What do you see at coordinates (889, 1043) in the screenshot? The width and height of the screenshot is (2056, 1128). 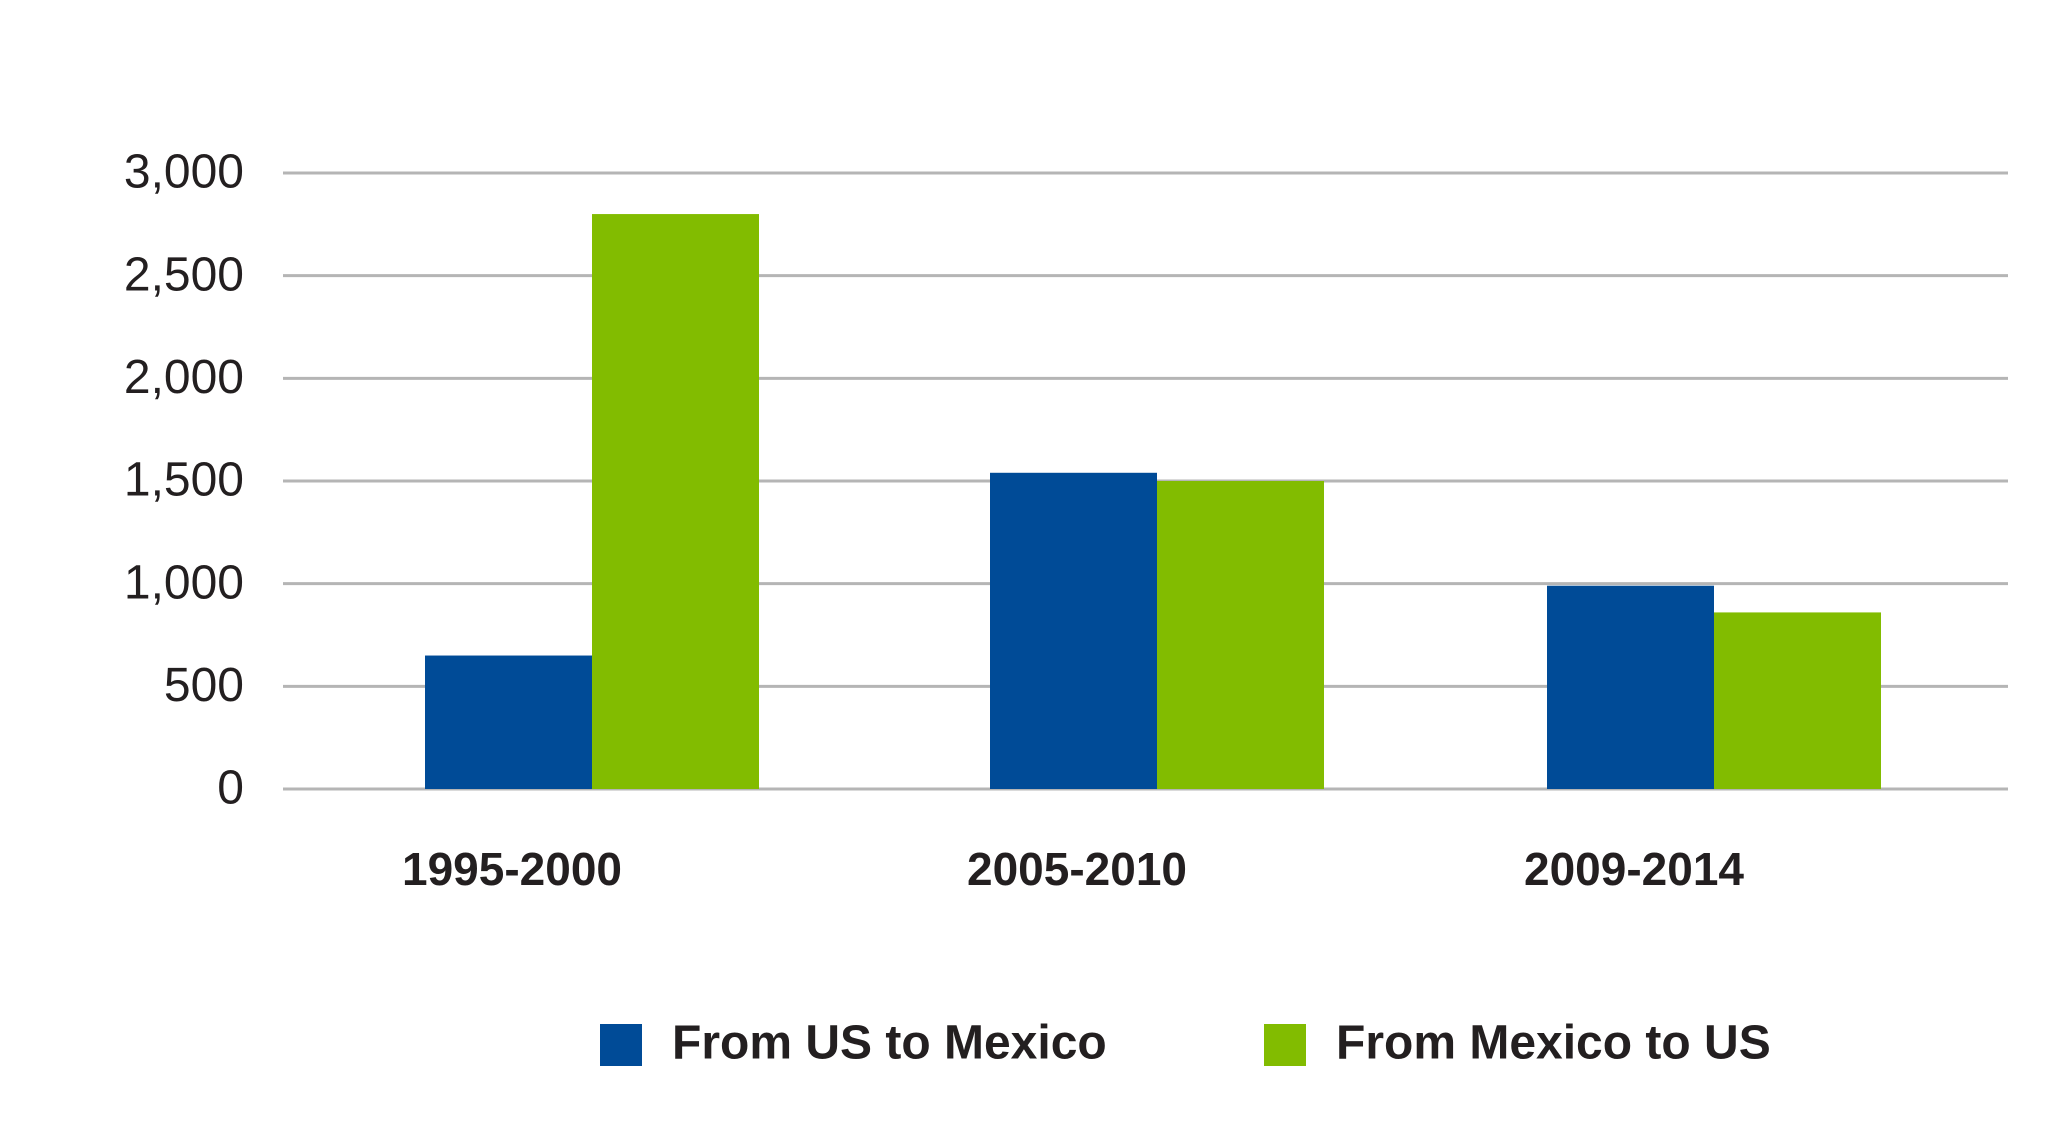 I see `legend-label: From US to Mexico` at bounding box center [889, 1043].